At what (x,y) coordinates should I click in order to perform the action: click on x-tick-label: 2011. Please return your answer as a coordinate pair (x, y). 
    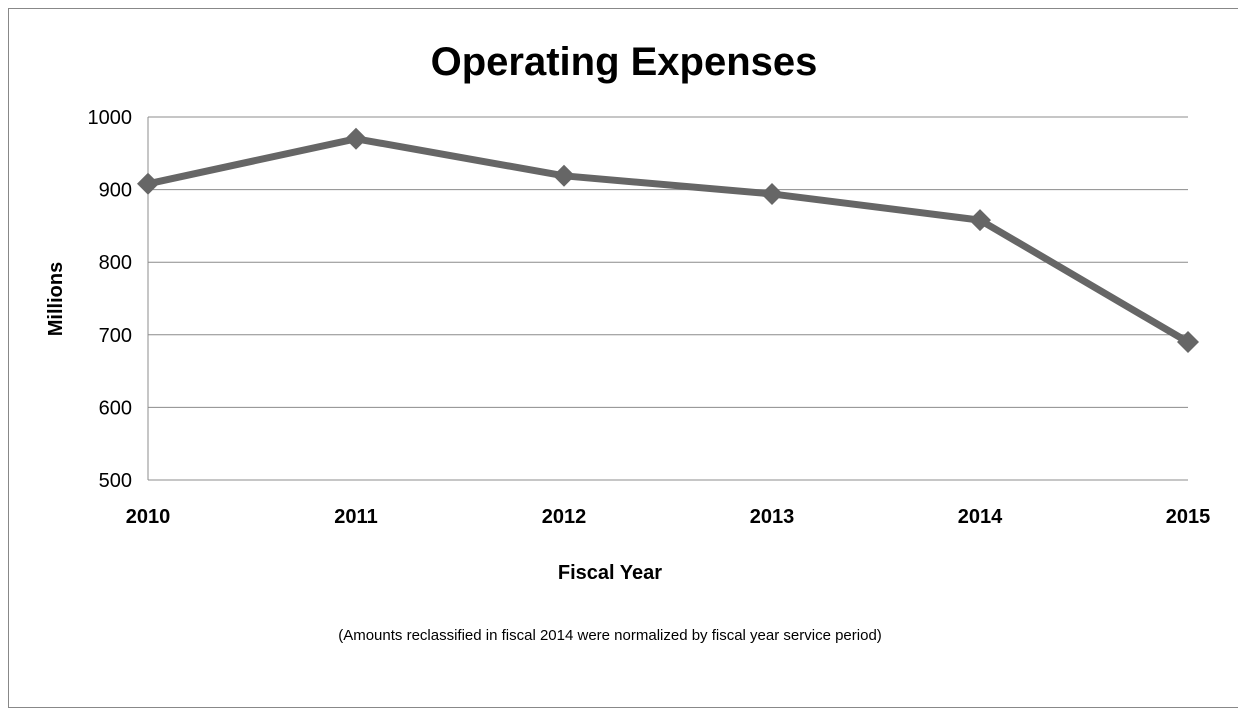
    Looking at the image, I should click on (355, 517).